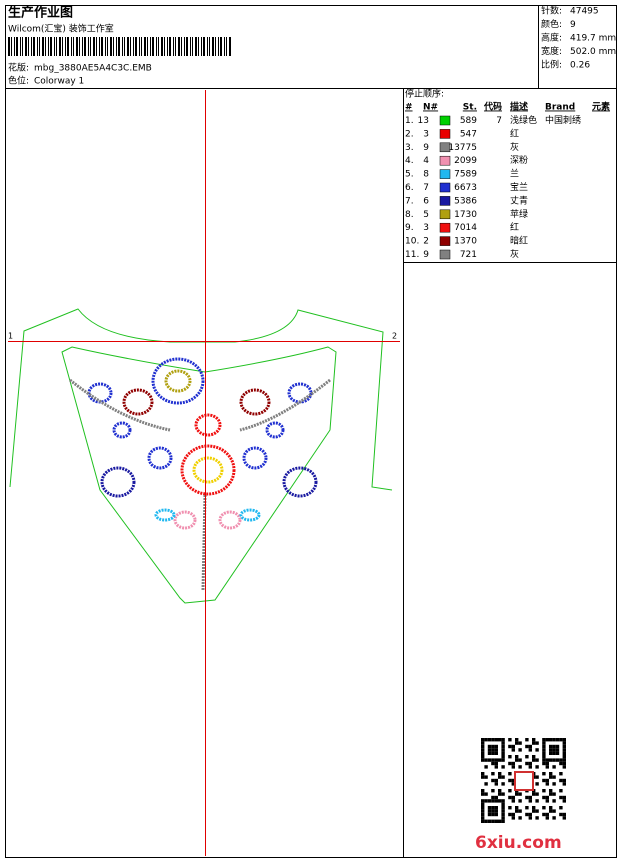 This screenshot has width=620, height=864. I want to click on stat-value: 502.0 mm, so click(593, 52).